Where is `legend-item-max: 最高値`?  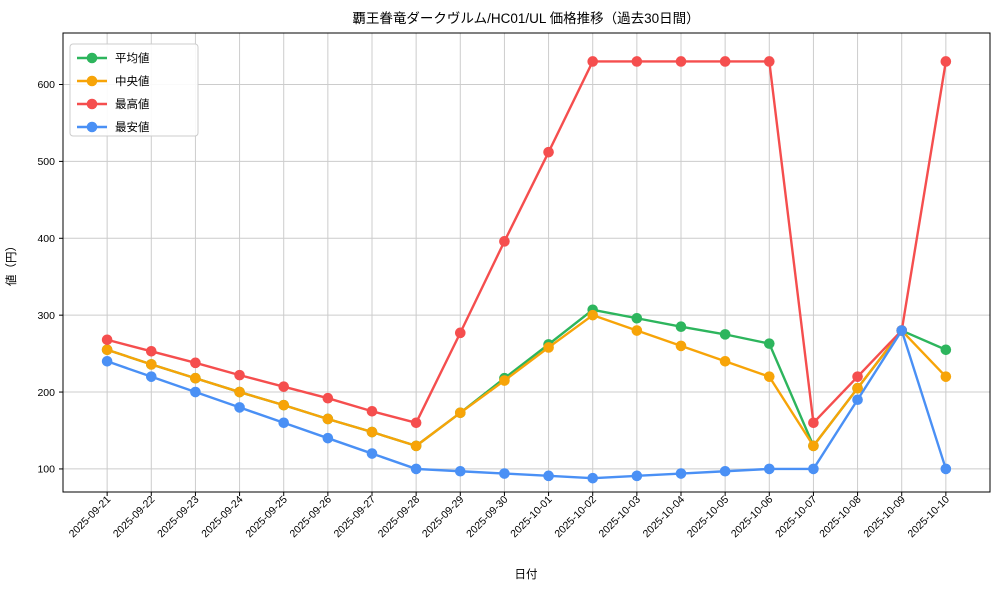
legend-item-max: 最高値 is located at coordinates (113, 104).